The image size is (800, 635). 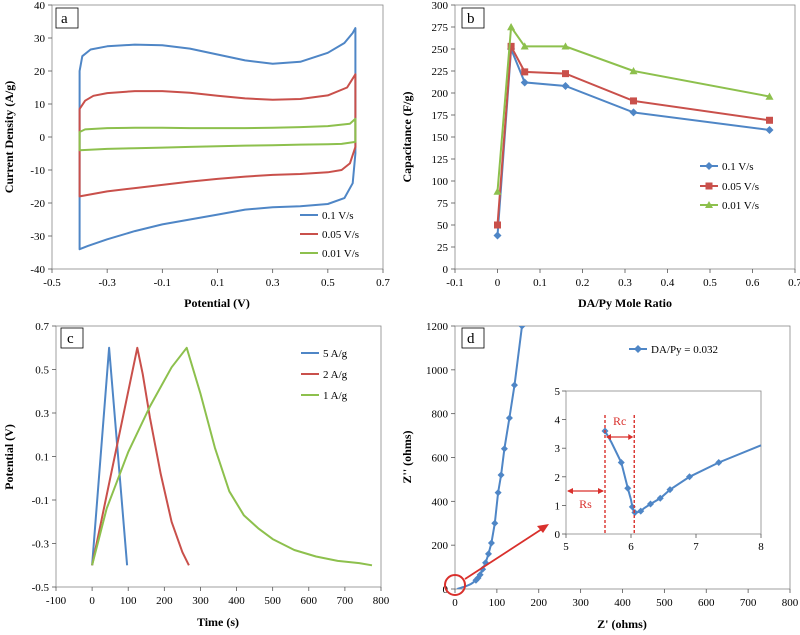 I want to click on panel-a-series, so click(x=217, y=139).